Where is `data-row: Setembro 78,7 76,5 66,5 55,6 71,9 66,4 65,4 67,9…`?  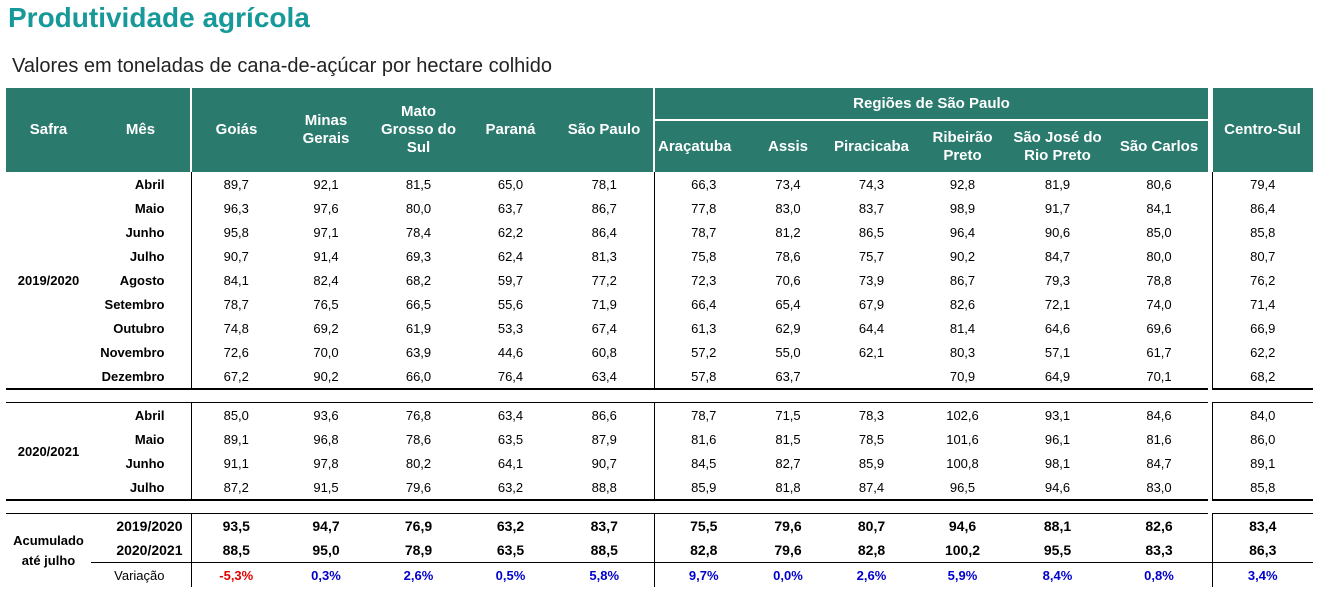
data-row: Setembro 78,7 76,5 66,5 55,6 71,9 66,4 65,4 67,9… is located at coordinates (659, 304).